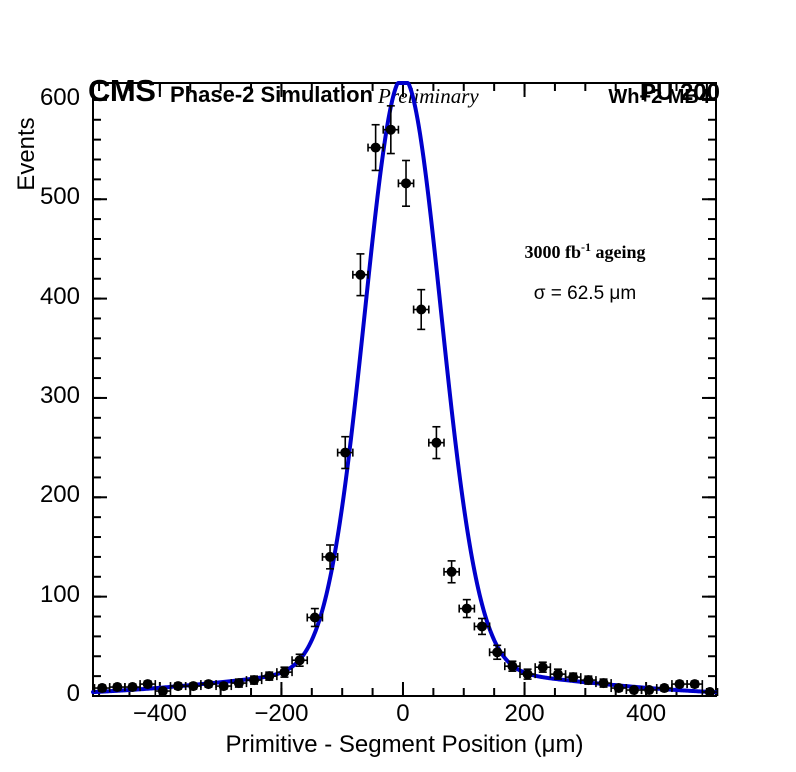 The height and width of the screenshot is (772, 796). Describe the element at coordinates (73, 693) in the screenshot. I see `y-tick-label: 0` at that location.